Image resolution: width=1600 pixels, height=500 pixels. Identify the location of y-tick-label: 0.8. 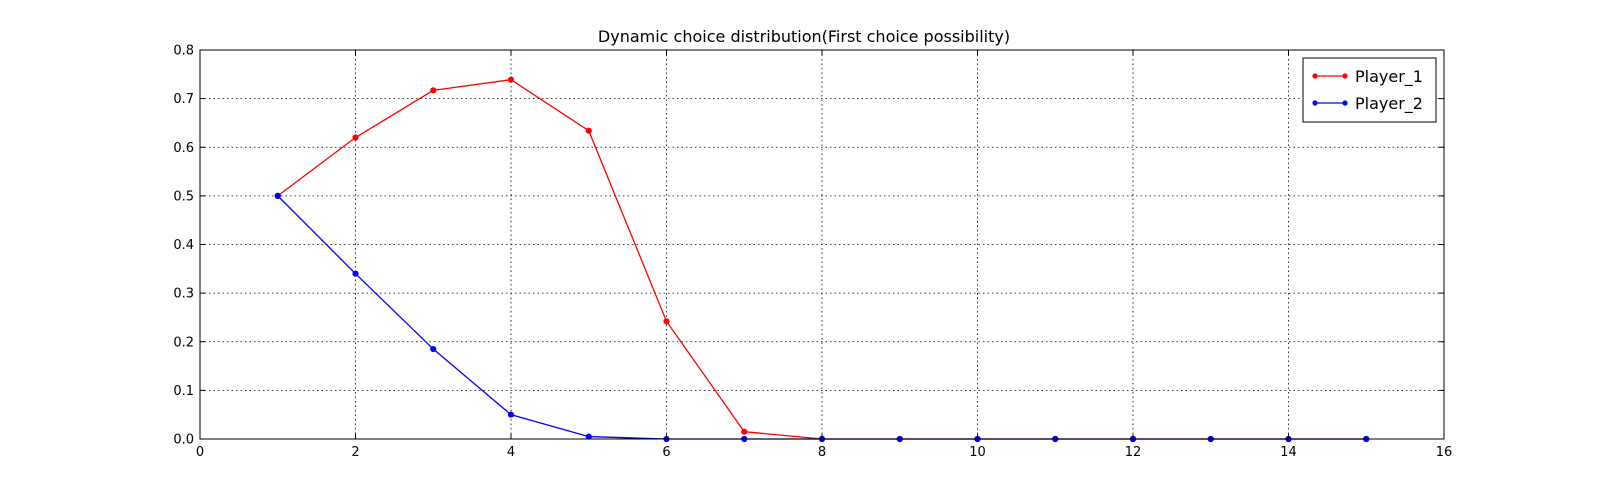
(183, 51).